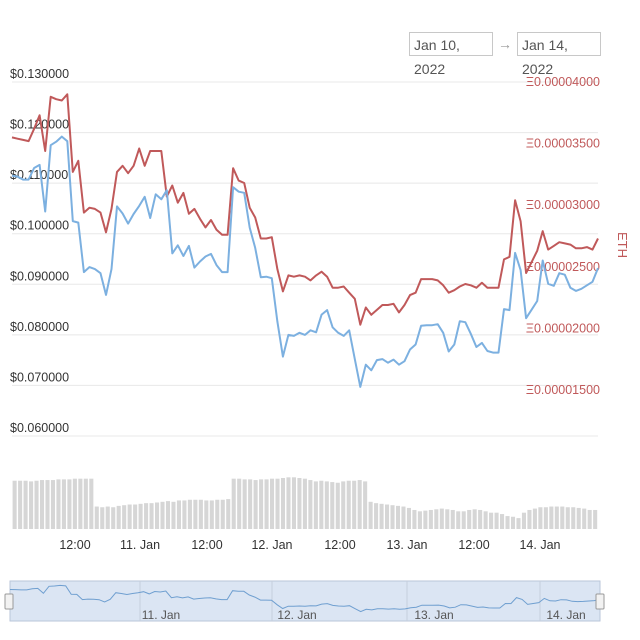  I want to click on y-left-tick-label: $0.090000, so click(39, 276).